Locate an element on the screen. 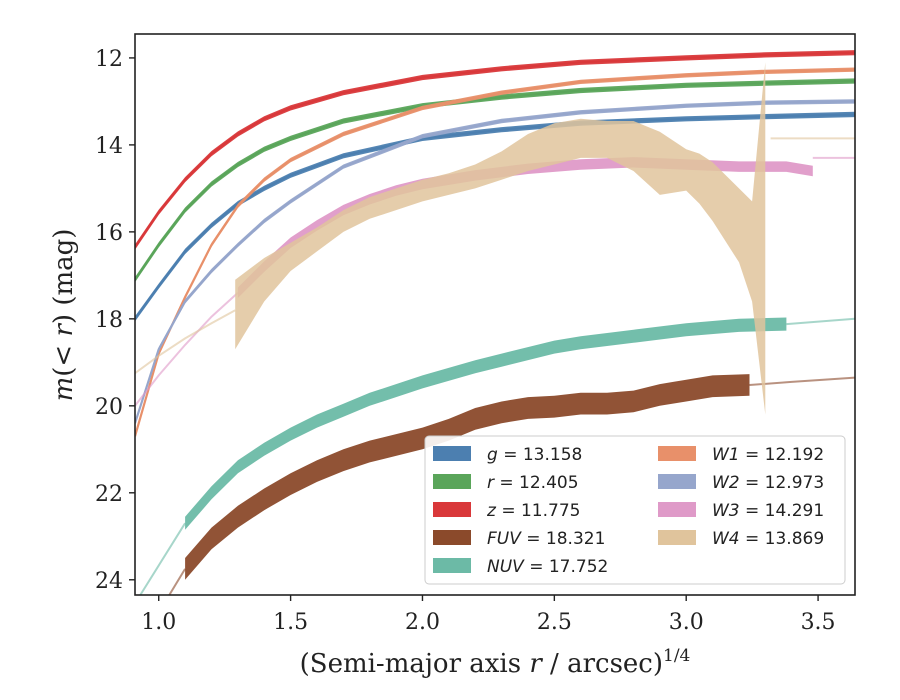 The height and width of the screenshot is (700, 900). x-tick-label: 2.0 is located at coordinates (422, 622).